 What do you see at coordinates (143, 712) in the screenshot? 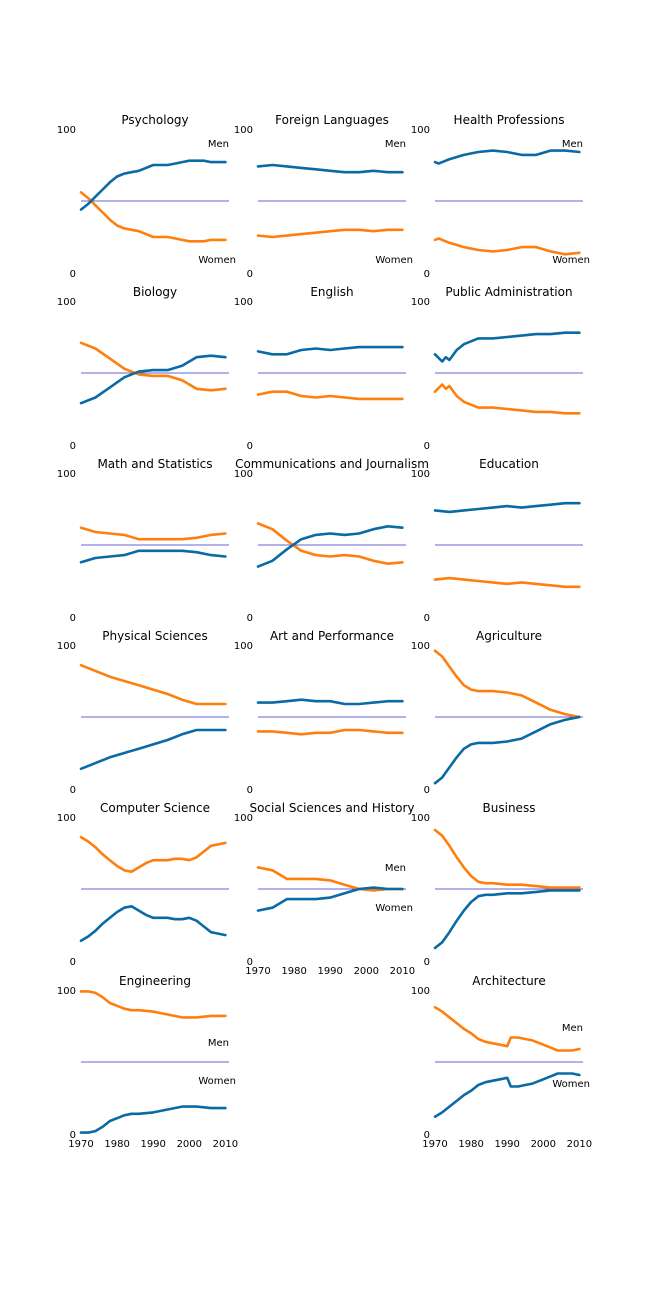
I see `panel-physical-sciences: Physical Sciences 100 0` at bounding box center [143, 712].